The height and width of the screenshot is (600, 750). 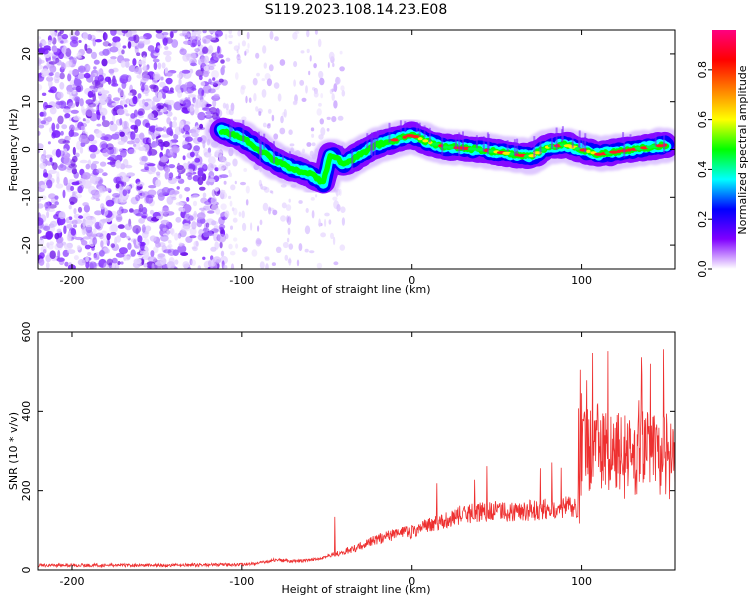 What do you see at coordinates (355, 589) in the screenshot?
I see `snr-x-axis-label: Height of straight line (km)` at bounding box center [355, 589].